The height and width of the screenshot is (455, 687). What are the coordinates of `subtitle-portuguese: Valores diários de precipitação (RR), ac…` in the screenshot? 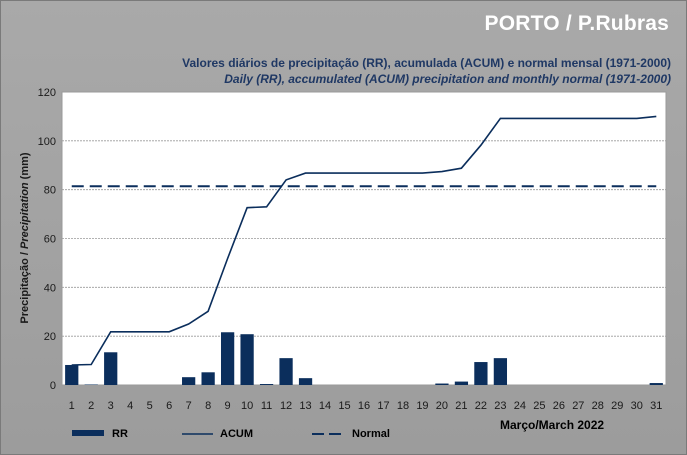 It's located at (426, 63).